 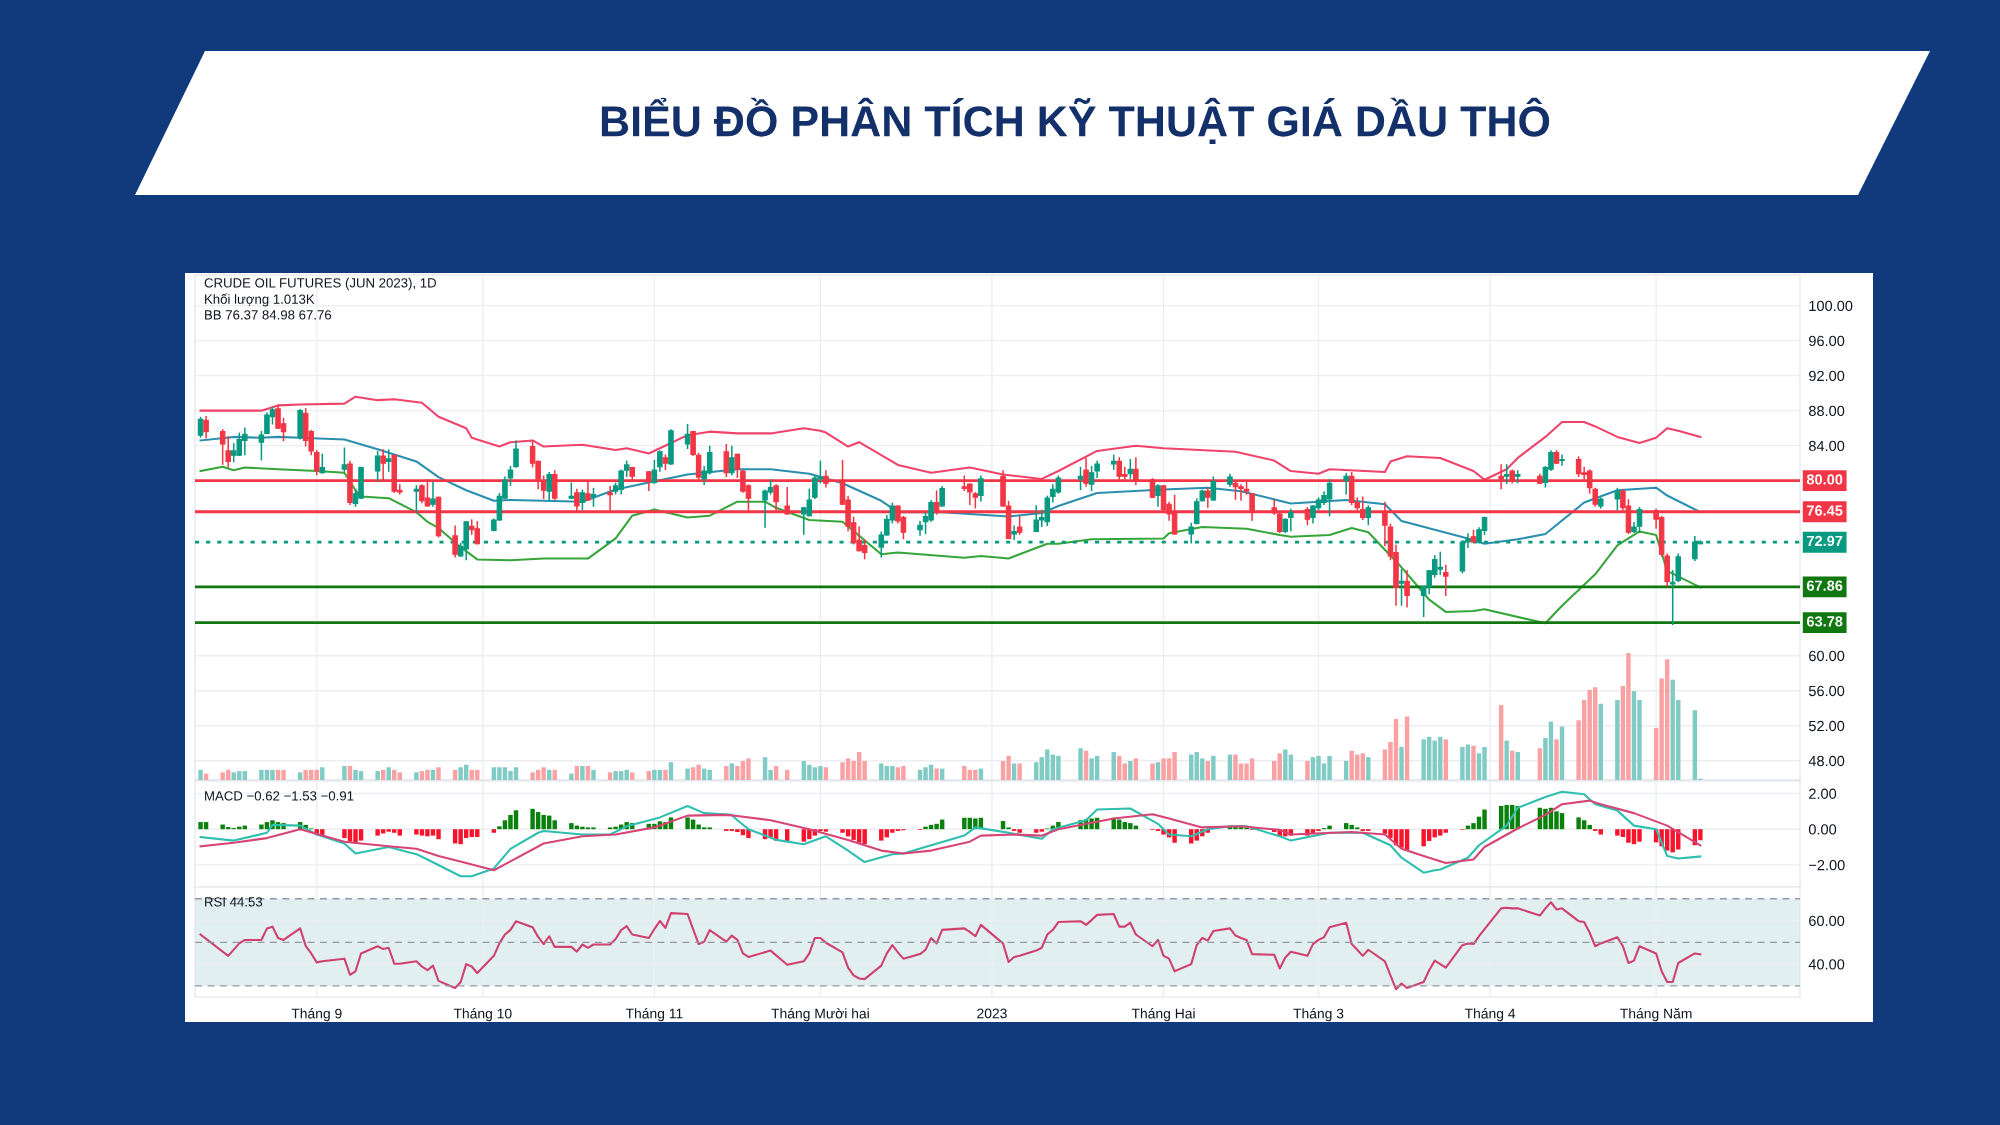 What do you see at coordinates (1825, 510) in the screenshot?
I see `ref-line-label: 76.45` at bounding box center [1825, 510].